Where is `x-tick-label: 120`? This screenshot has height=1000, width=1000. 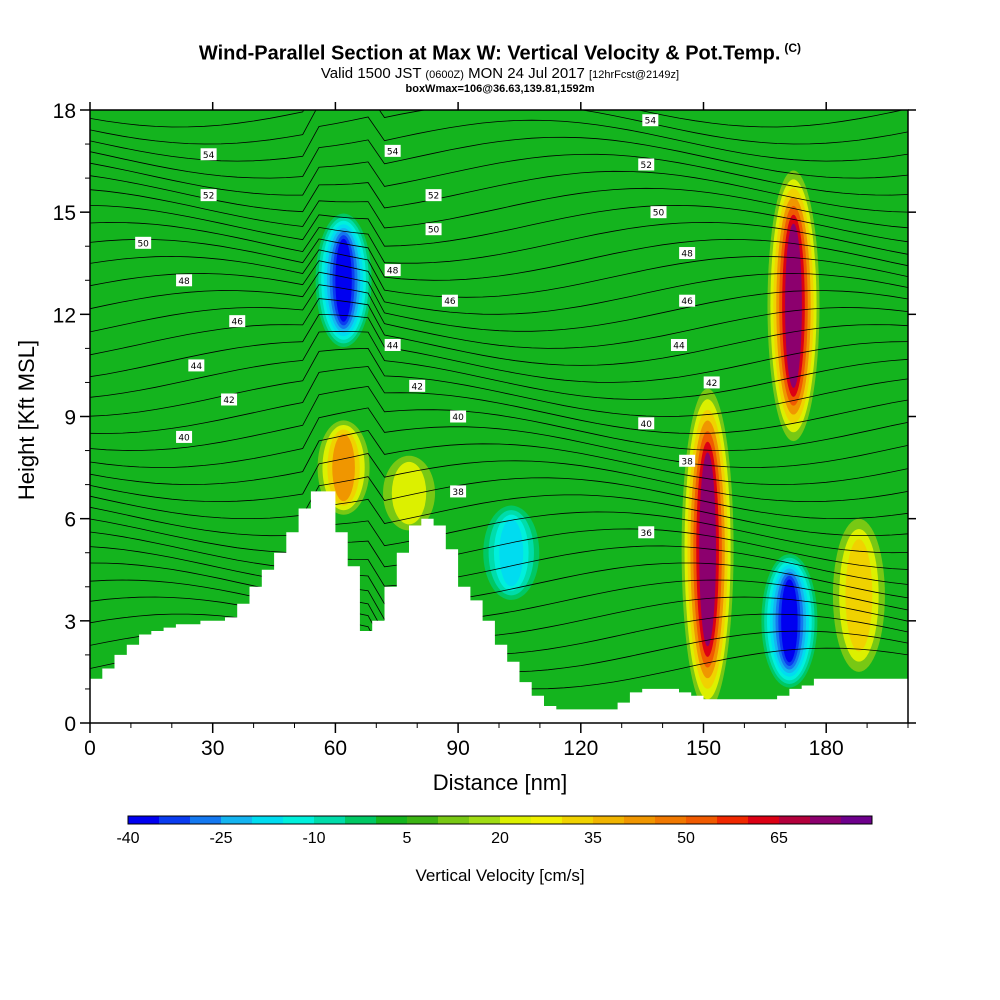
x-tick-label: 120 is located at coordinates (580, 748).